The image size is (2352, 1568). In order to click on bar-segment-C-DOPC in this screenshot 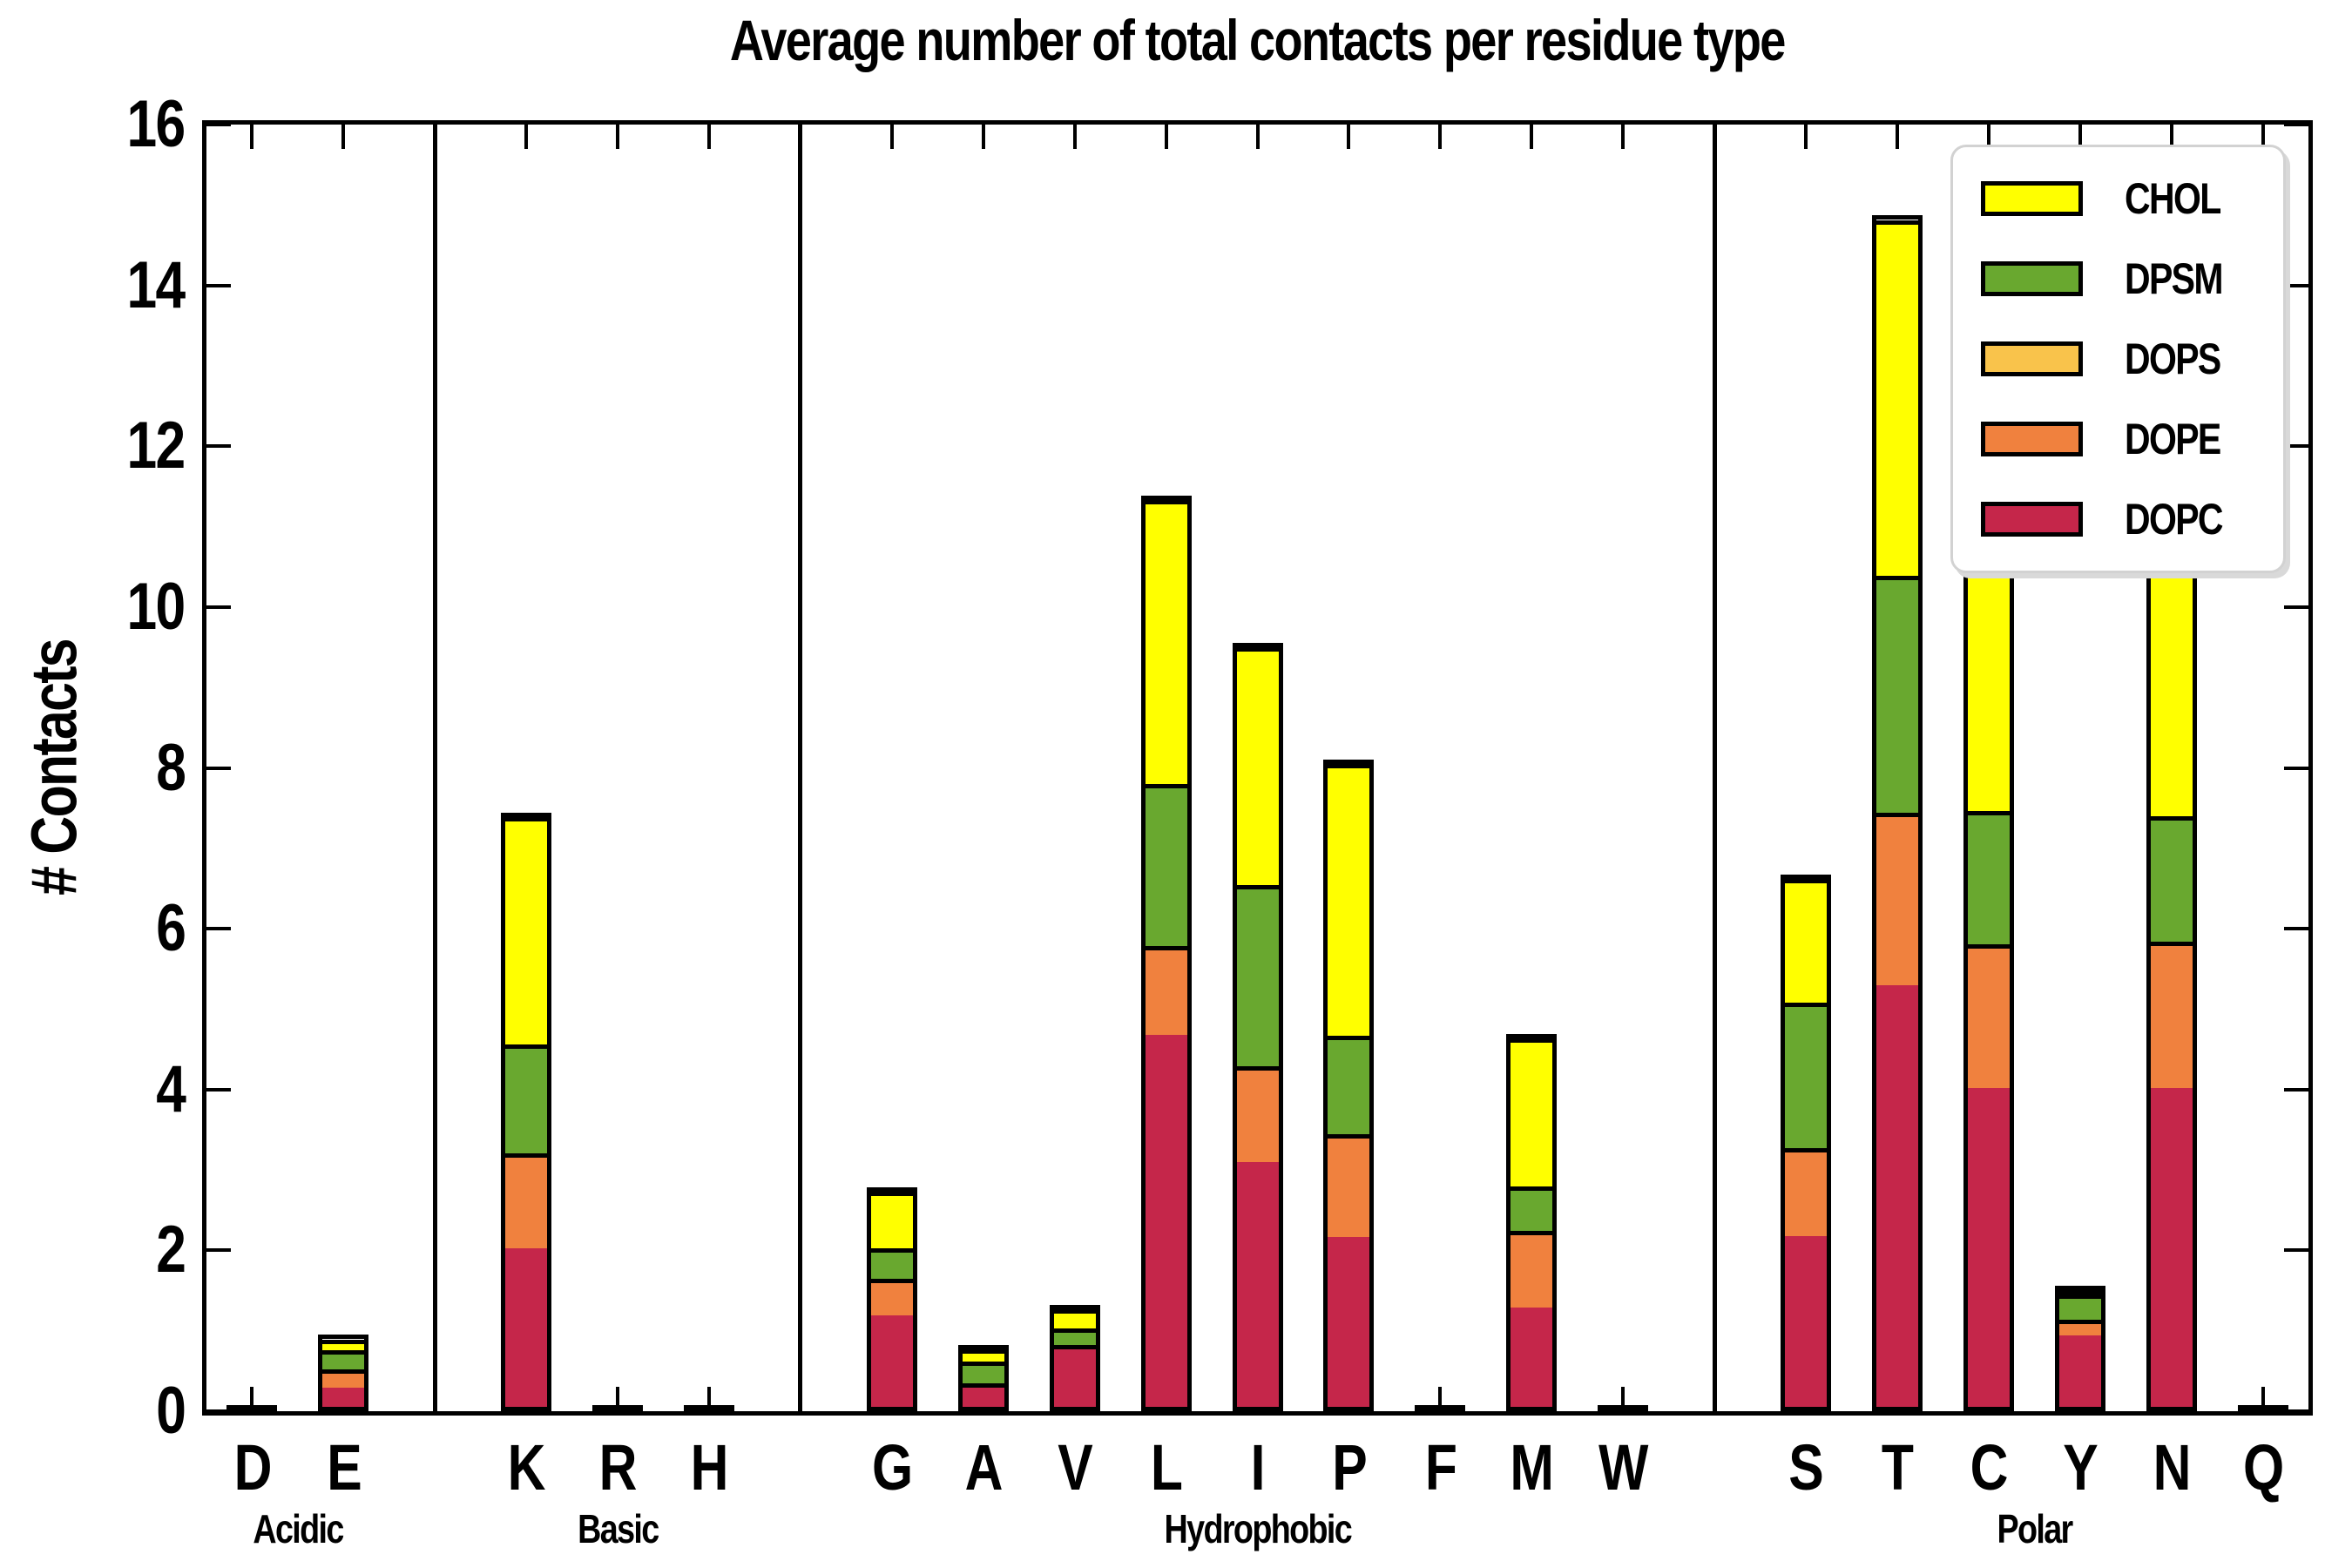, I will do `click(1988, 1247)`.